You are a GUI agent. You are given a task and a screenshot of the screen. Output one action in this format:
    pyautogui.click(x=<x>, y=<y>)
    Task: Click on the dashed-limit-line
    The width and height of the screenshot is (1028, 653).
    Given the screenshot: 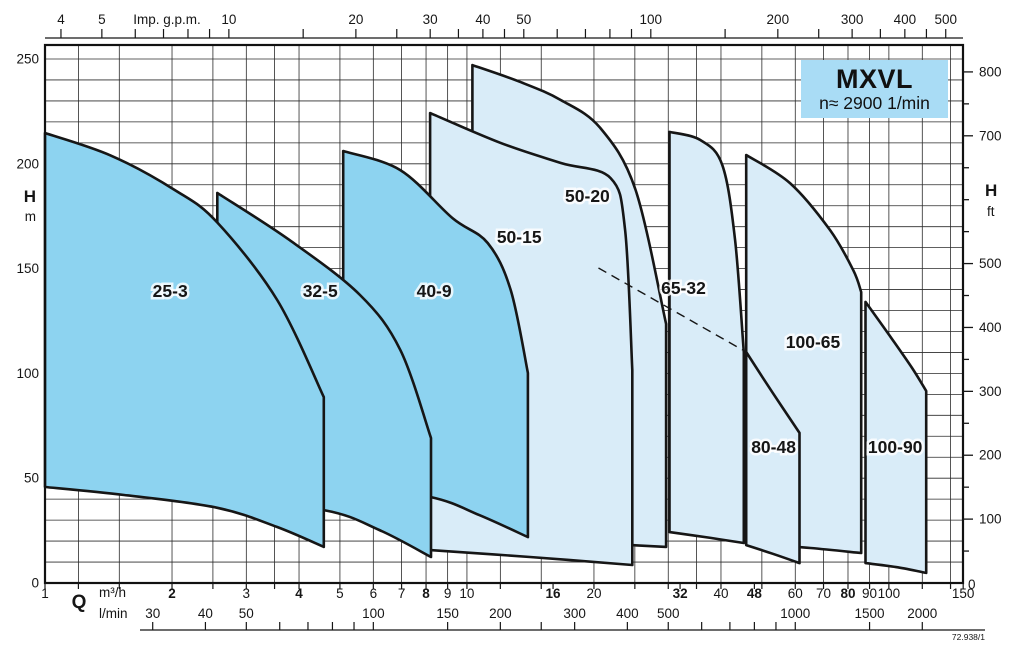 What is the action you would take?
    pyautogui.click(x=670, y=309)
    